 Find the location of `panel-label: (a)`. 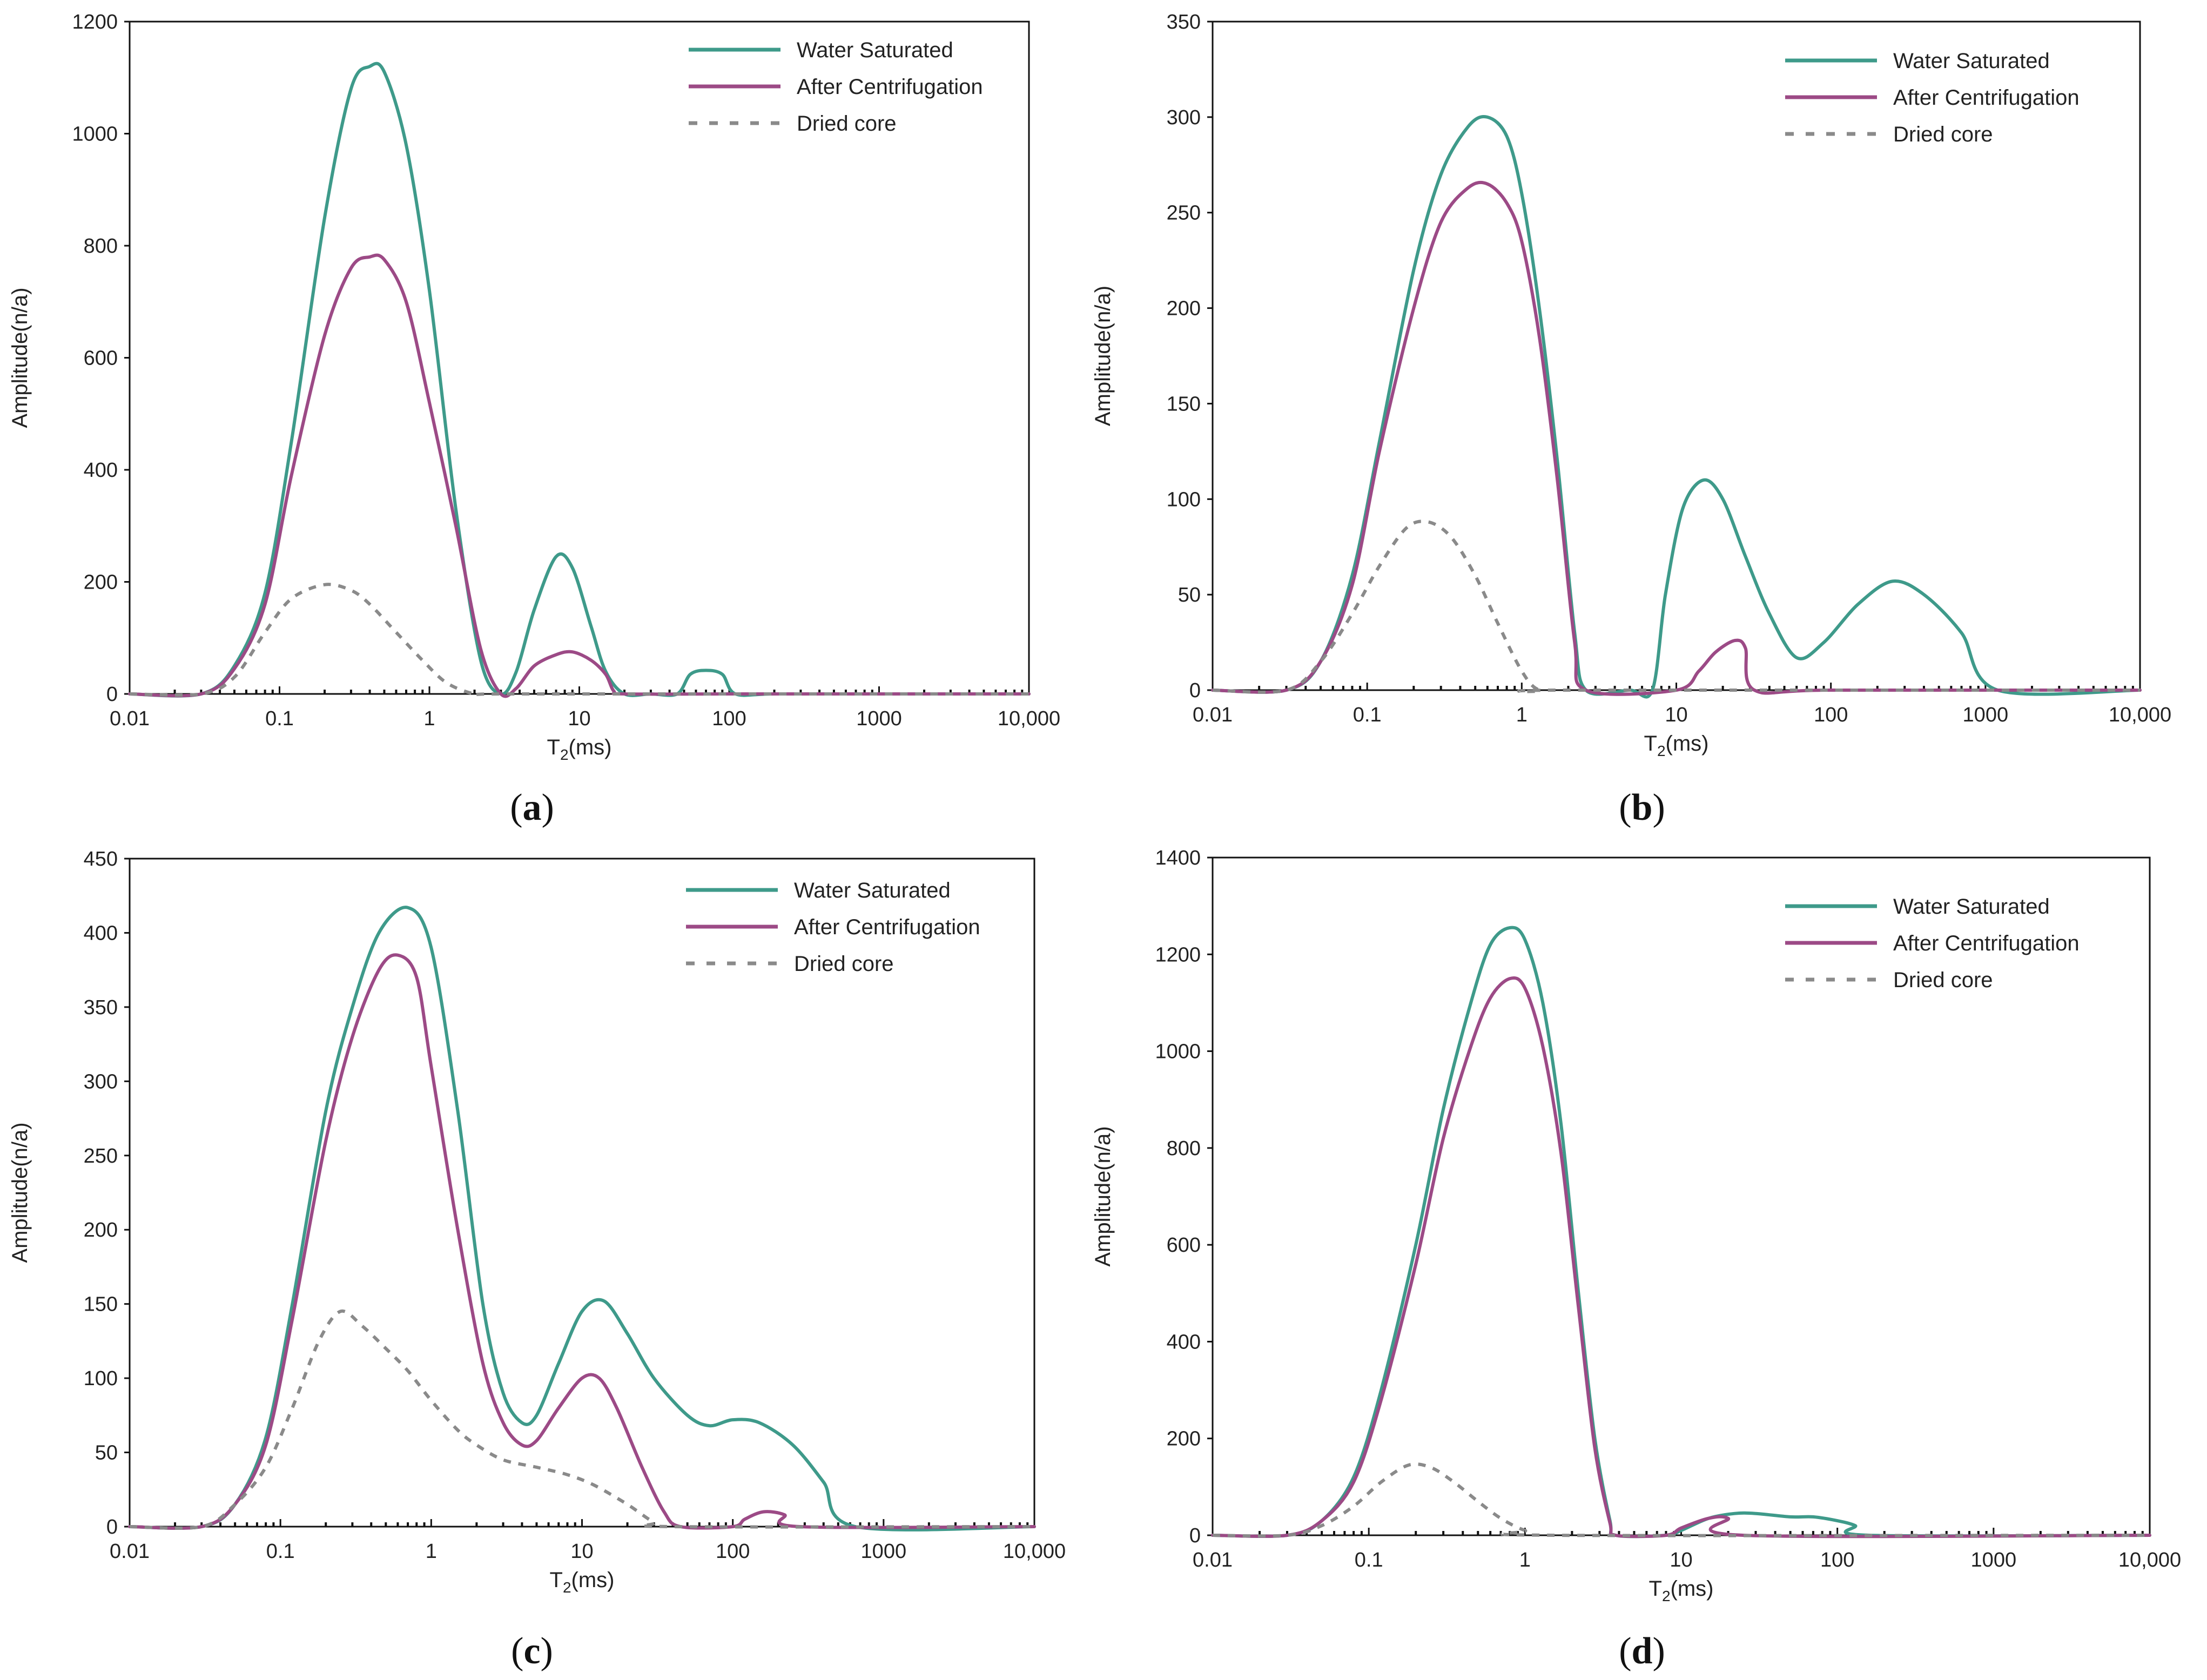

panel-label: (a) is located at coordinates (532, 808).